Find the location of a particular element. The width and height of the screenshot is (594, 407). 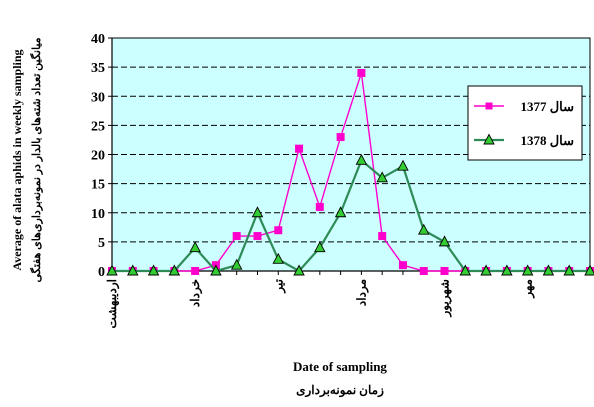

x-tick-label: مرداد is located at coordinates (361, 292).